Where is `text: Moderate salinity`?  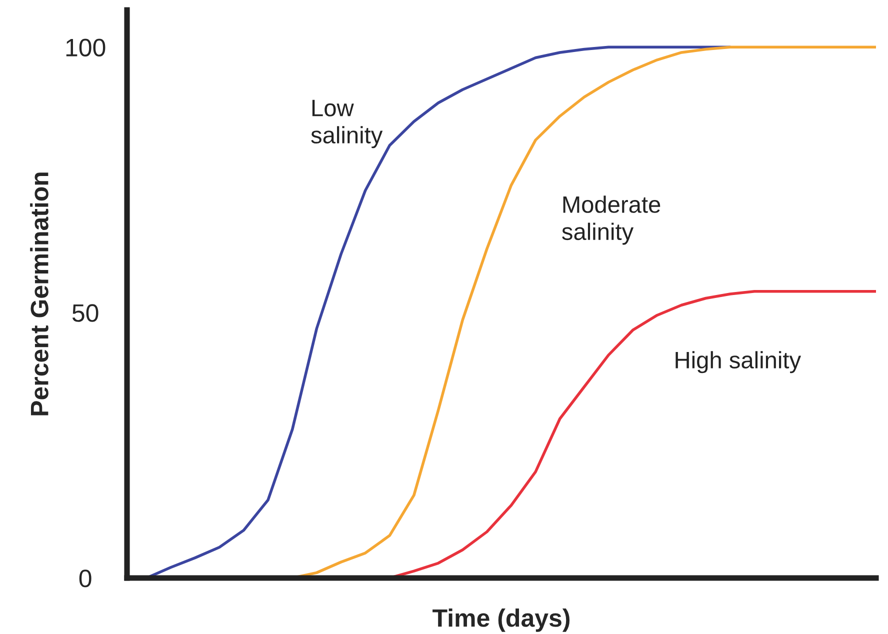 text: Moderate salinity is located at coordinates (611, 220).